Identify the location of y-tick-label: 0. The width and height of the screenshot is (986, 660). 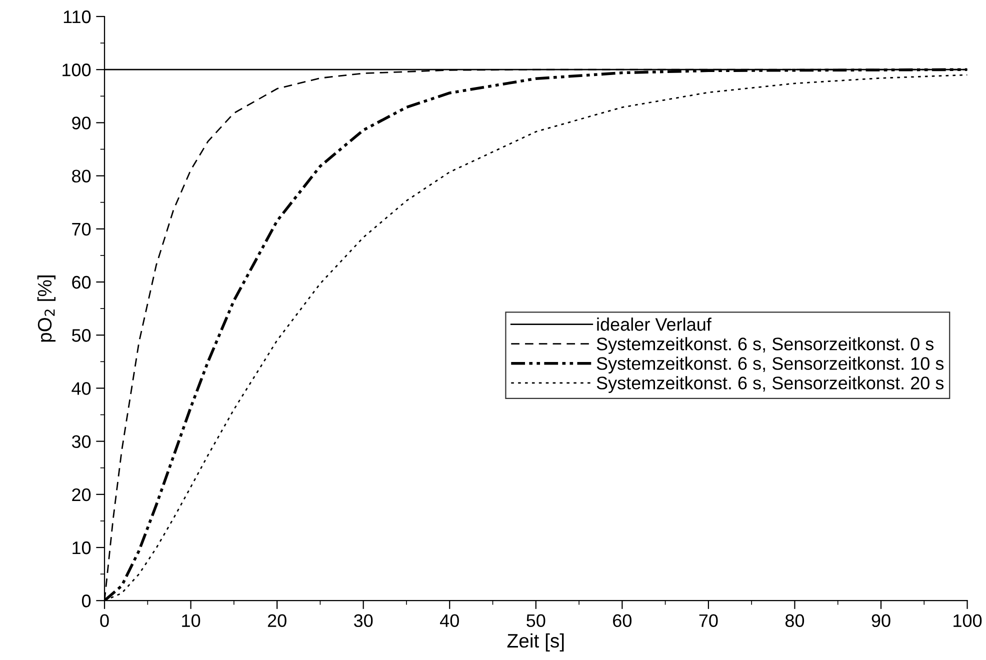
(86, 601).